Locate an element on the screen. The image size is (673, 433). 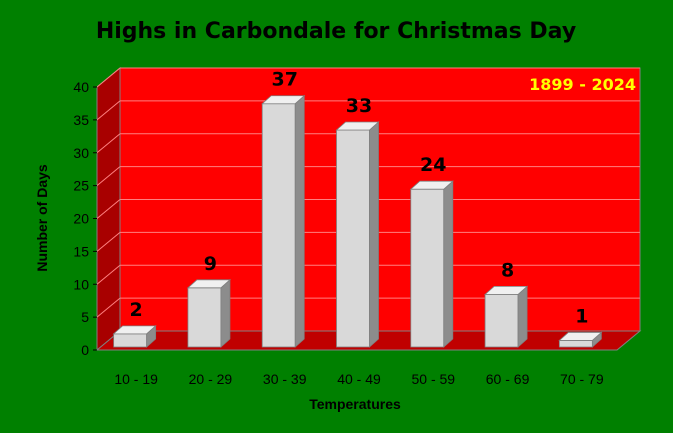
y-tick-label: 35 is located at coordinates (81, 120).